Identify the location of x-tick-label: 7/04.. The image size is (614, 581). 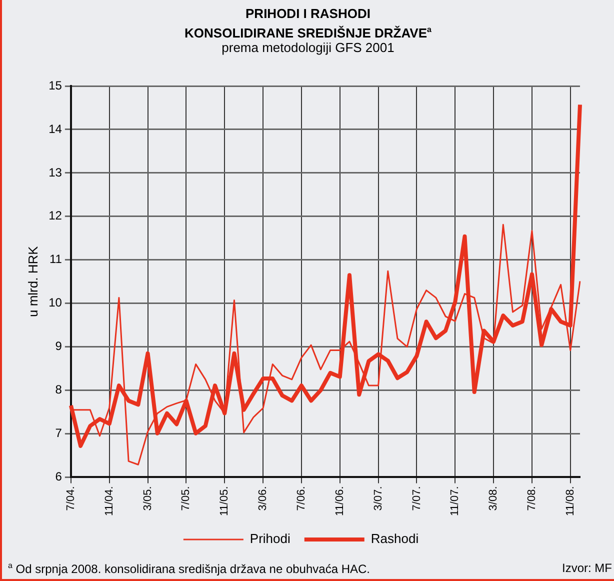
(70, 498).